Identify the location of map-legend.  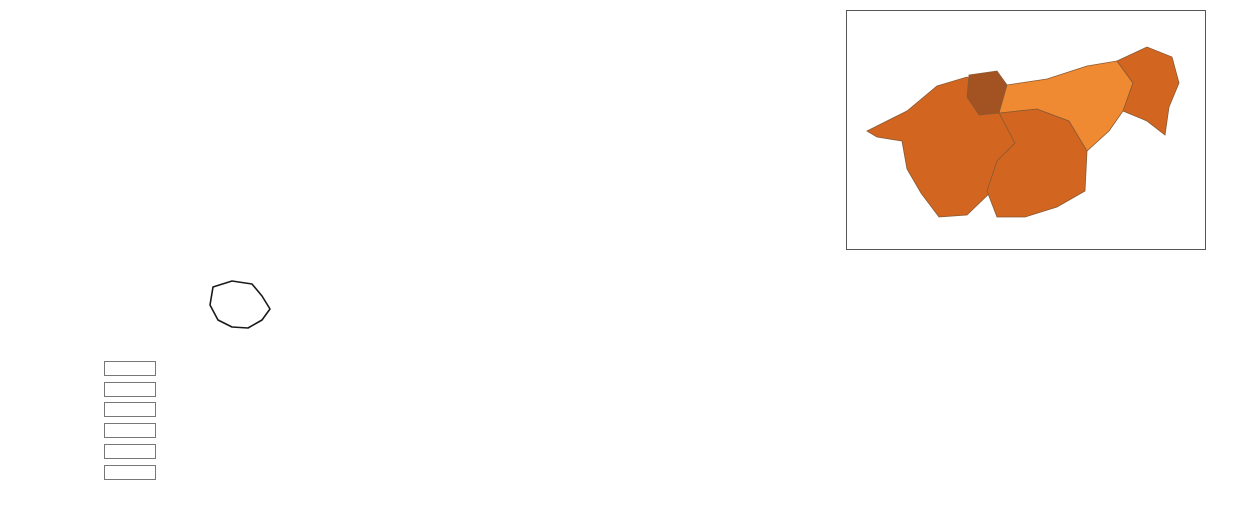
(234, 418).